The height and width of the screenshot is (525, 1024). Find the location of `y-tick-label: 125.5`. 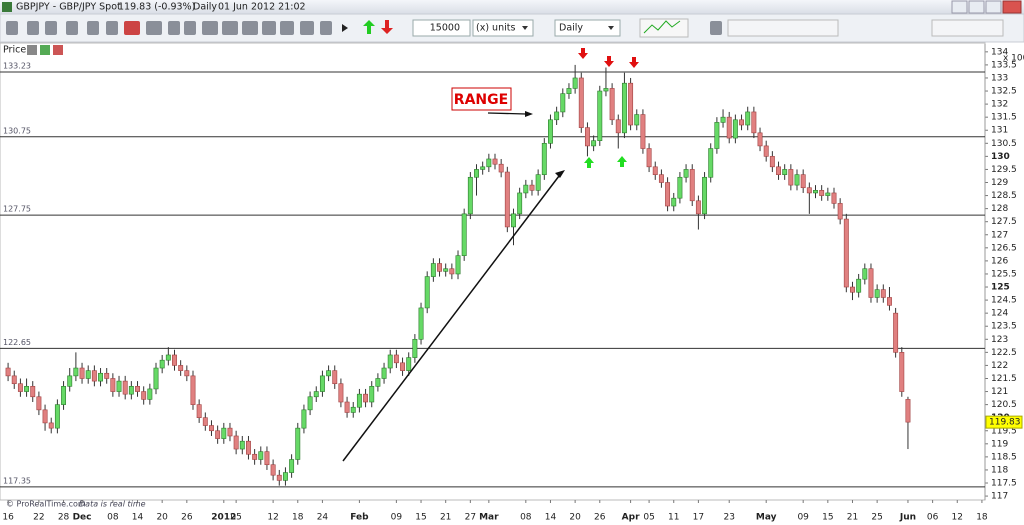

y-tick-label: 125.5 is located at coordinates (1004, 274).